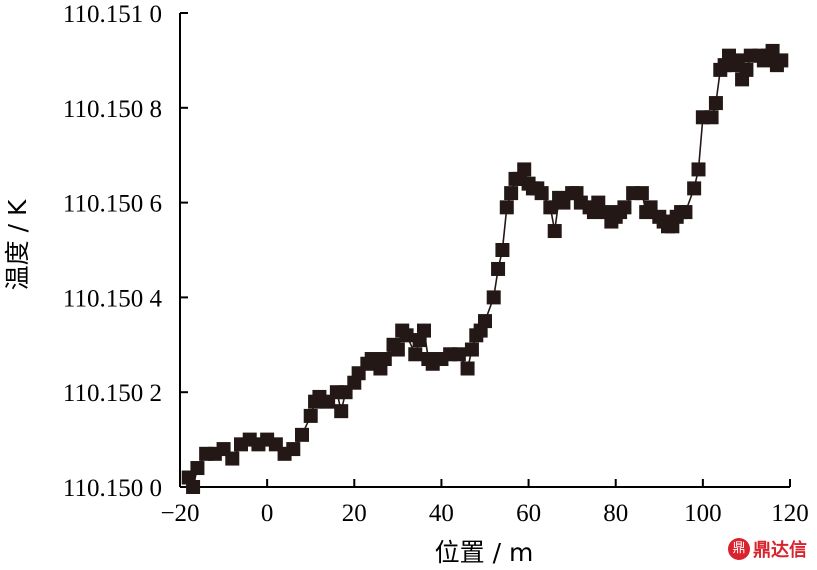 This screenshot has height=570, width=817. What do you see at coordinates (267, 513) in the screenshot?
I see `x-tick-label: 0` at bounding box center [267, 513].